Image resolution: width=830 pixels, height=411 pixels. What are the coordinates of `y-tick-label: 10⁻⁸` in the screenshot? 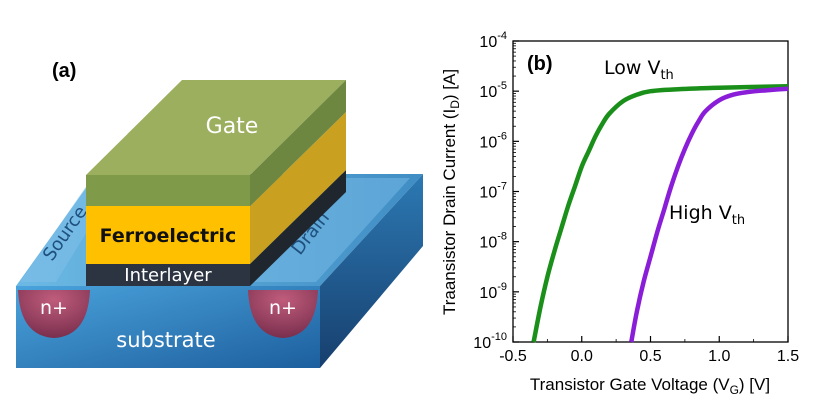 It's located at (493, 241).